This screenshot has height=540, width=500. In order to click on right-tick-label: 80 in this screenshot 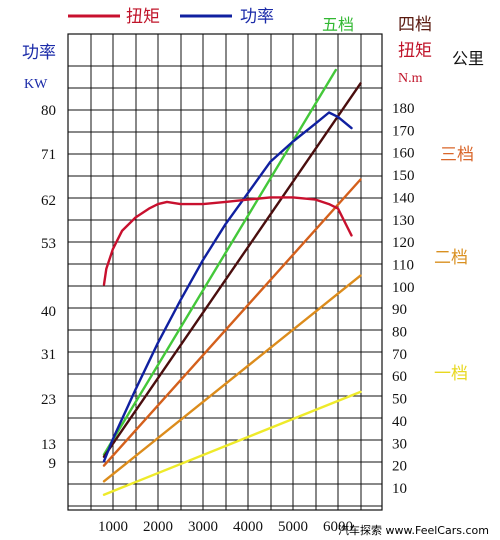, I will do `click(399, 333)`.